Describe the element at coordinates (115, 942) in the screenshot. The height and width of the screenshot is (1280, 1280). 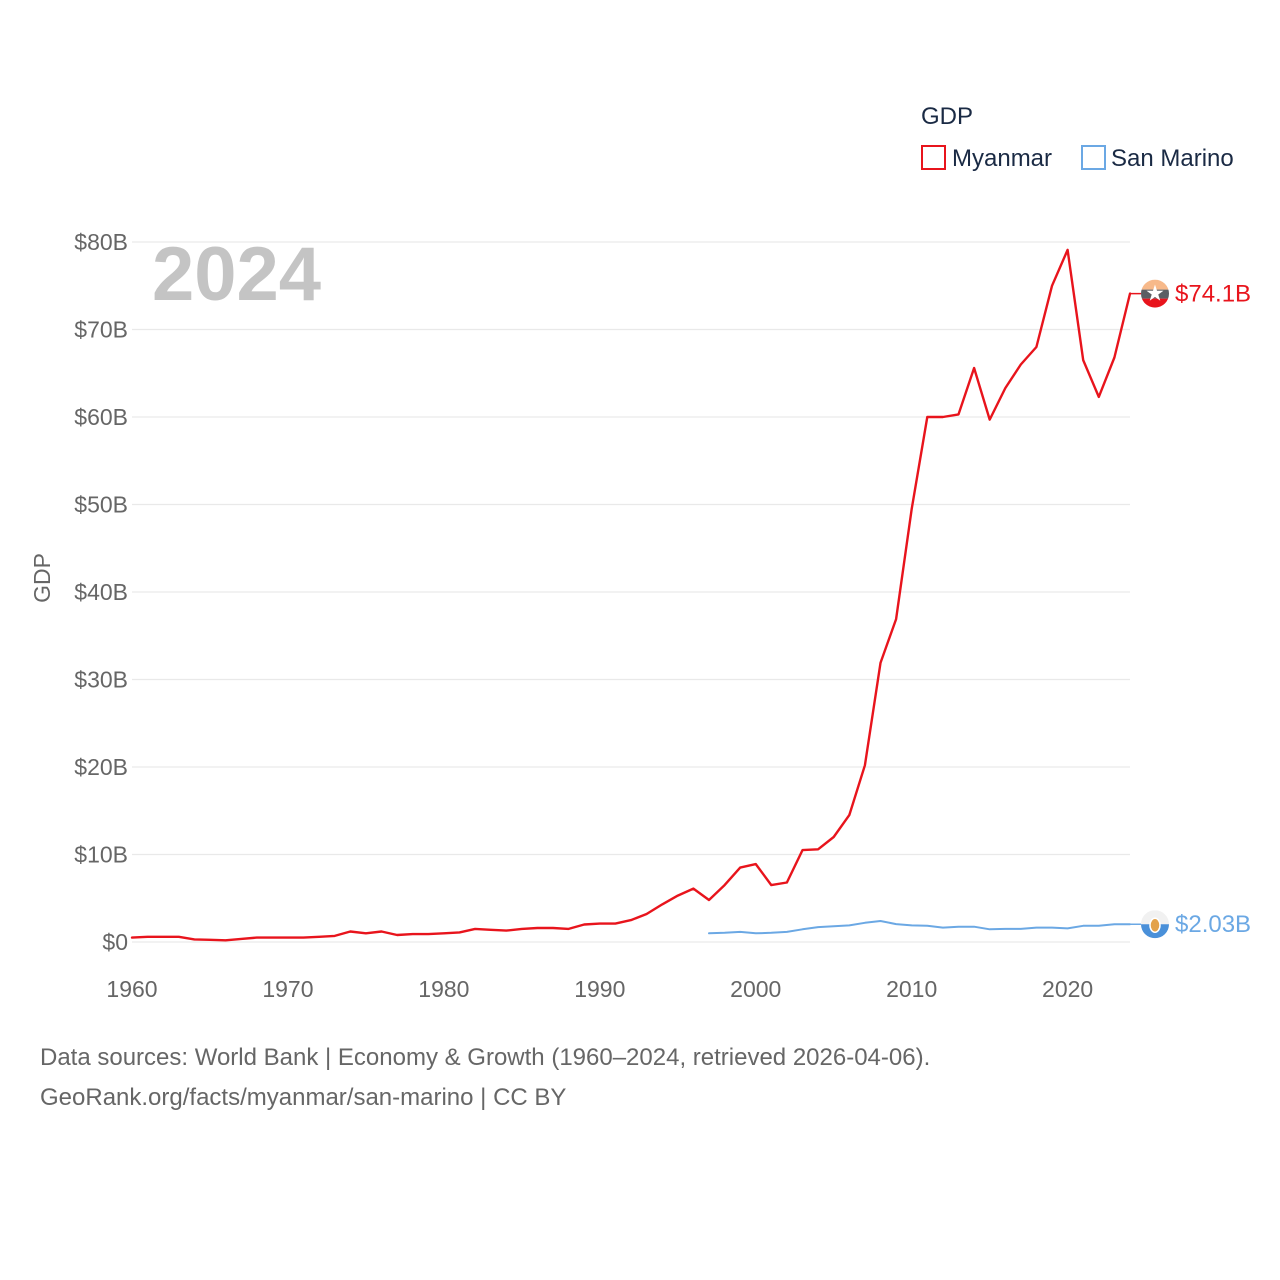
I see `y-tick-label: $0` at that location.